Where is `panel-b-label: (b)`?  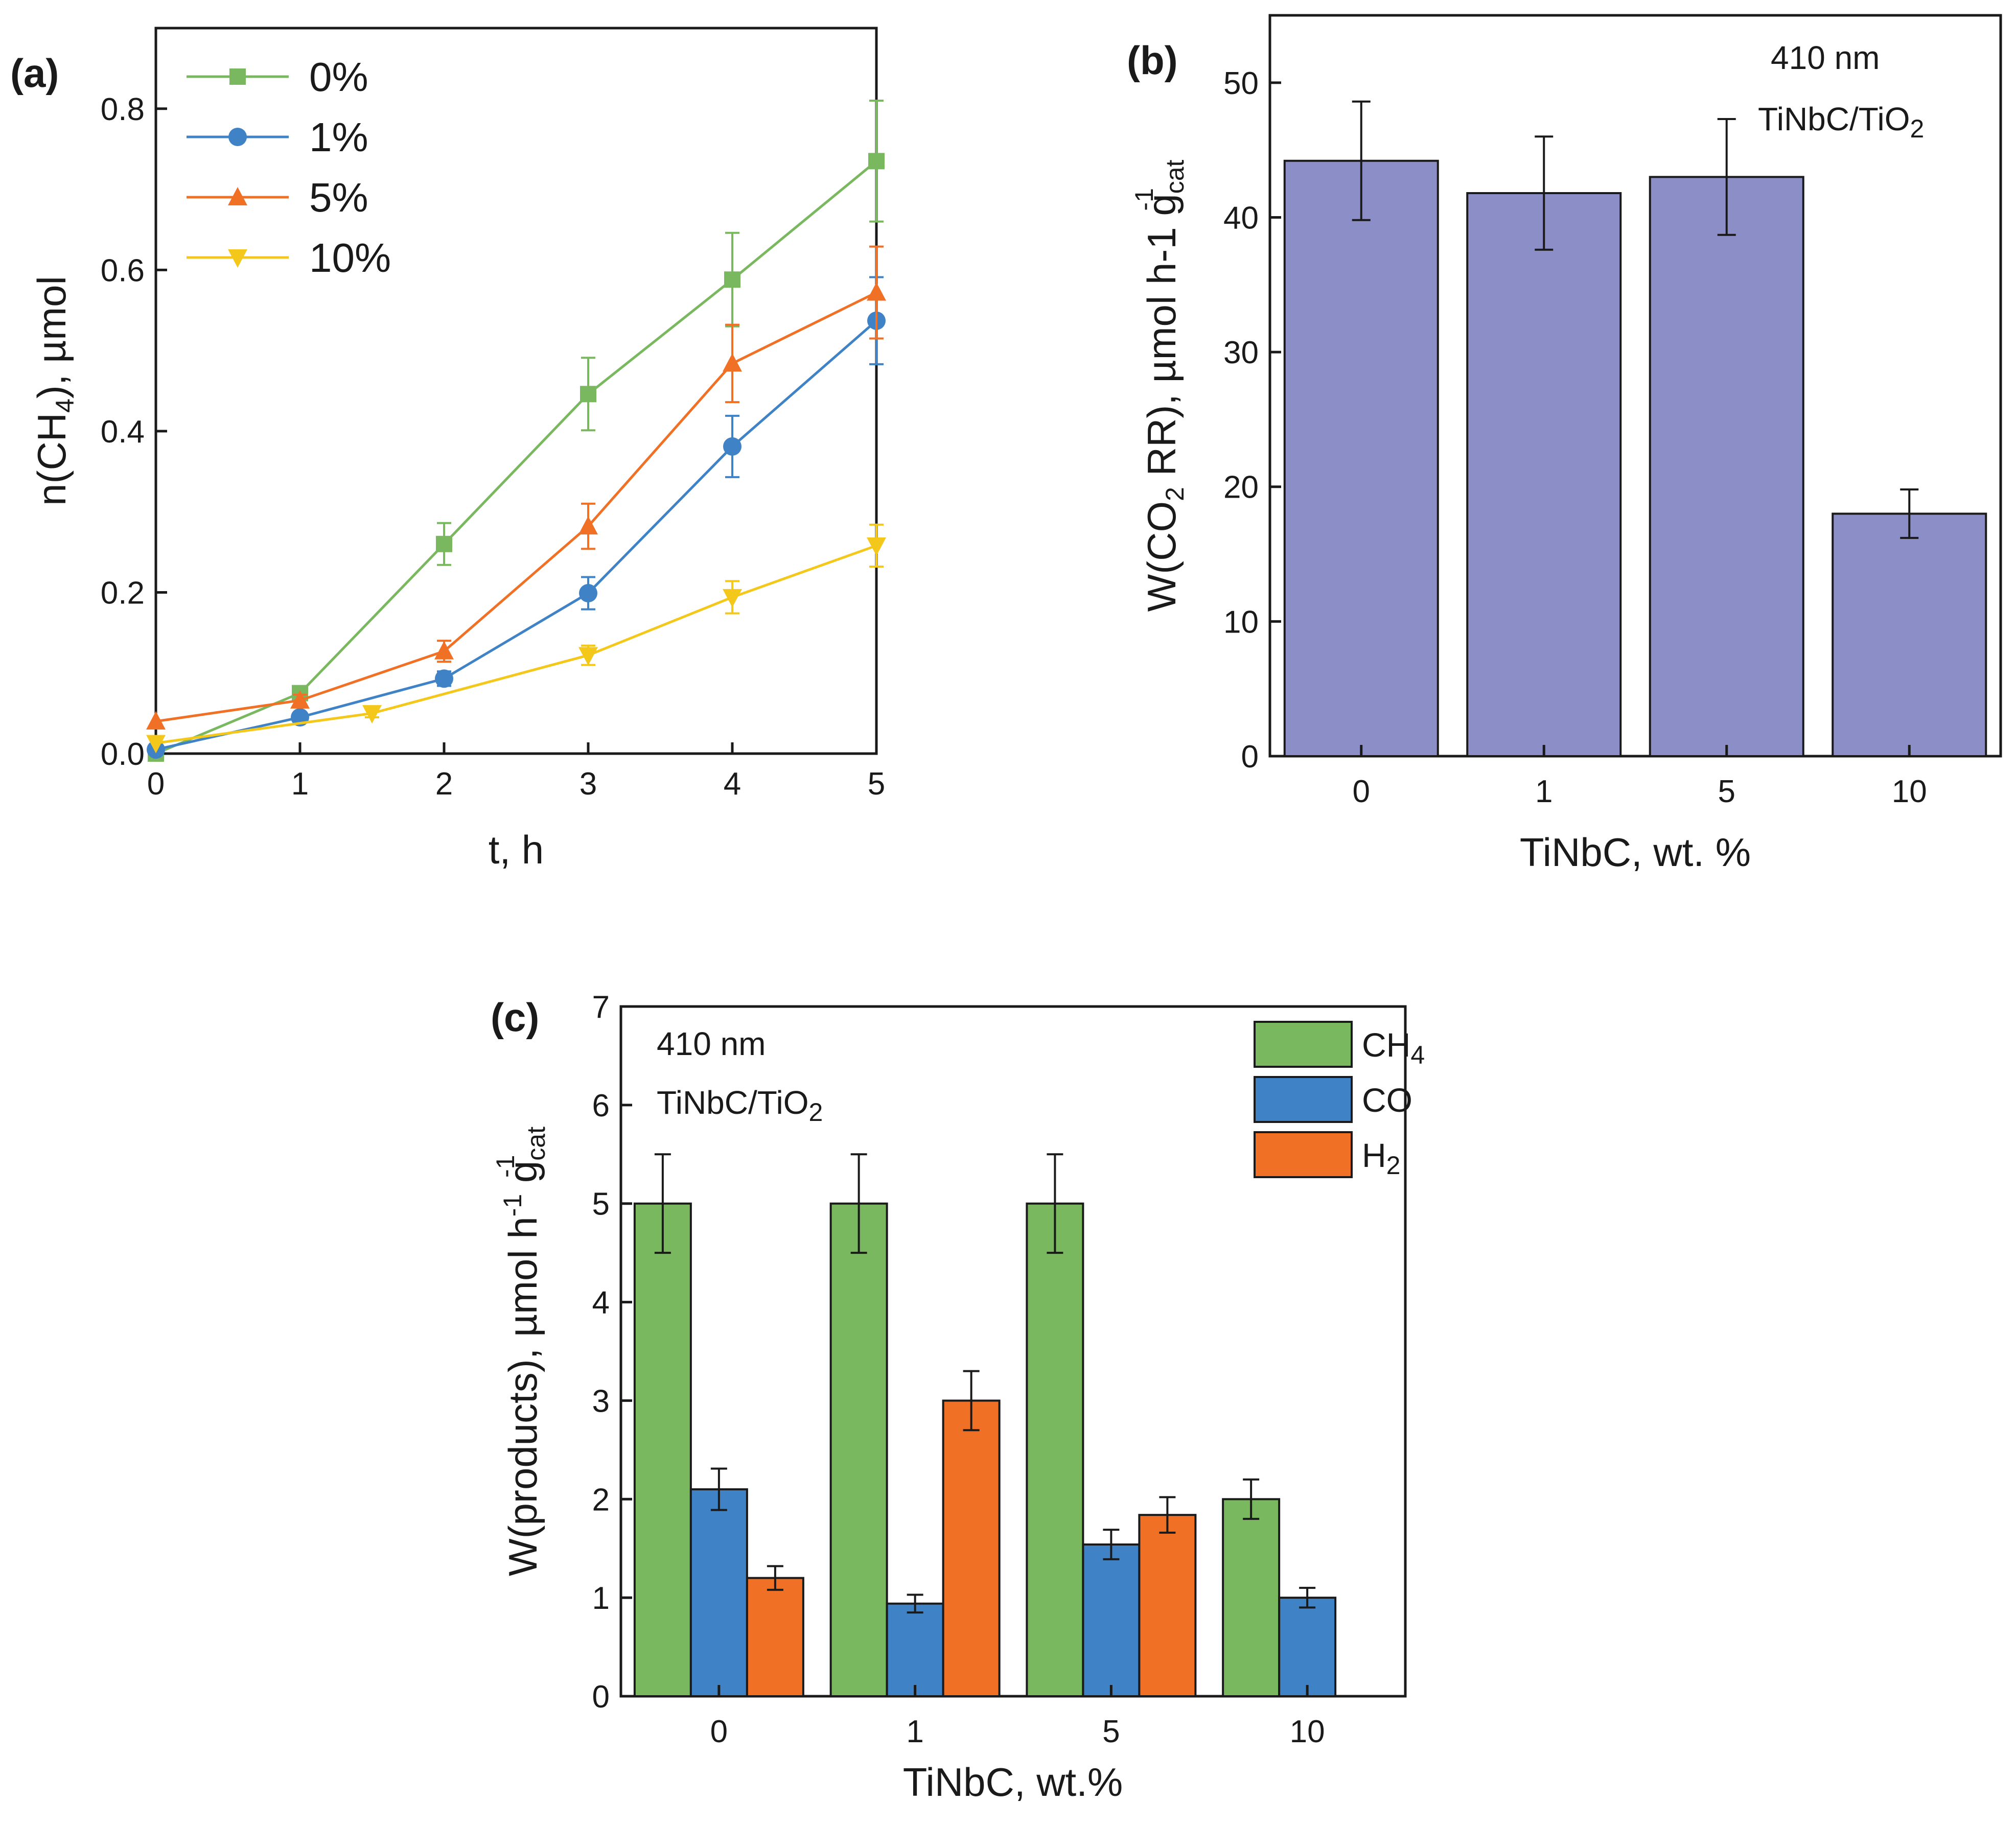
panel-b-label: (b) is located at coordinates (1152, 61).